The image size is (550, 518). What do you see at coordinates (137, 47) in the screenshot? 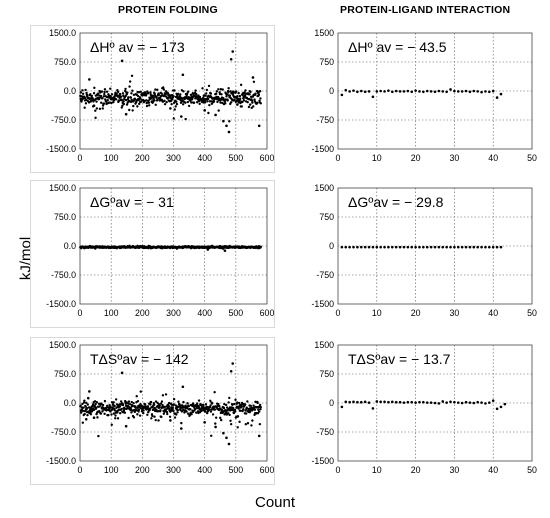
I see `average-annotation: ΔHº av = − 173` at bounding box center [137, 47].